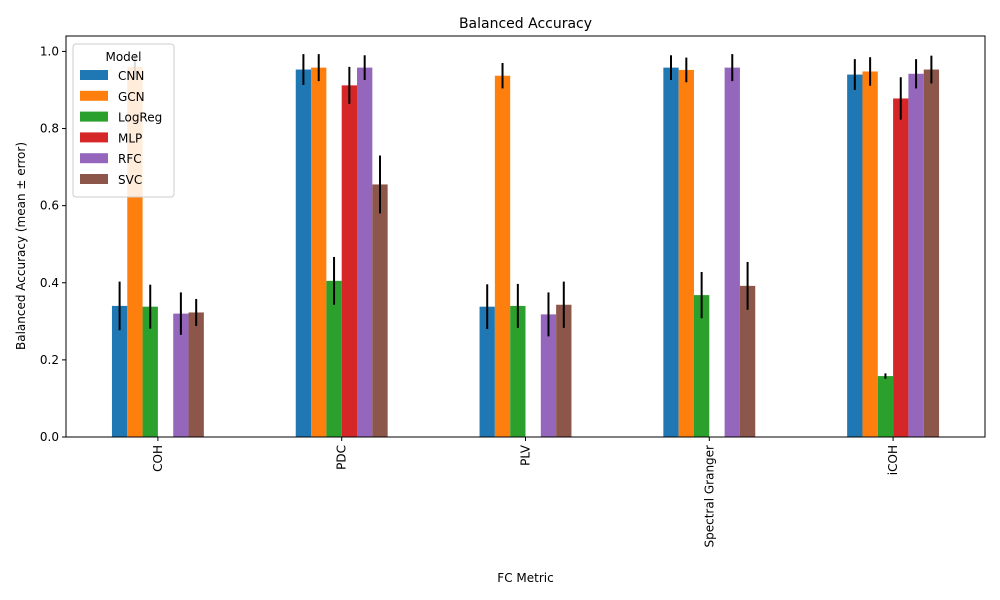 This screenshot has height=600, width=1000. What do you see at coordinates (158, 458) in the screenshot?
I see `x-tick-label: COH` at bounding box center [158, 458].